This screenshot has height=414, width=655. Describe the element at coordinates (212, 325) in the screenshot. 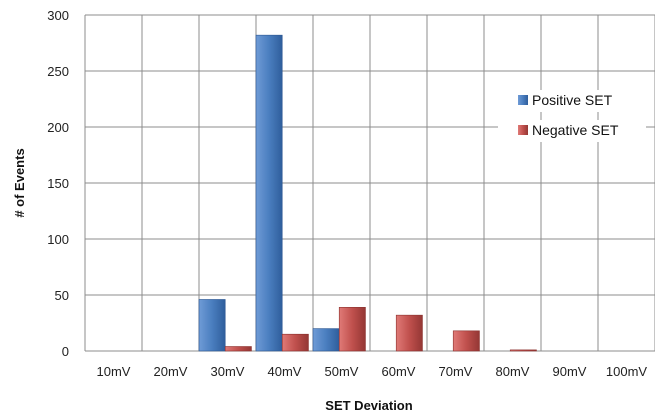

I see `bar-positive-set-30mV` at that location.